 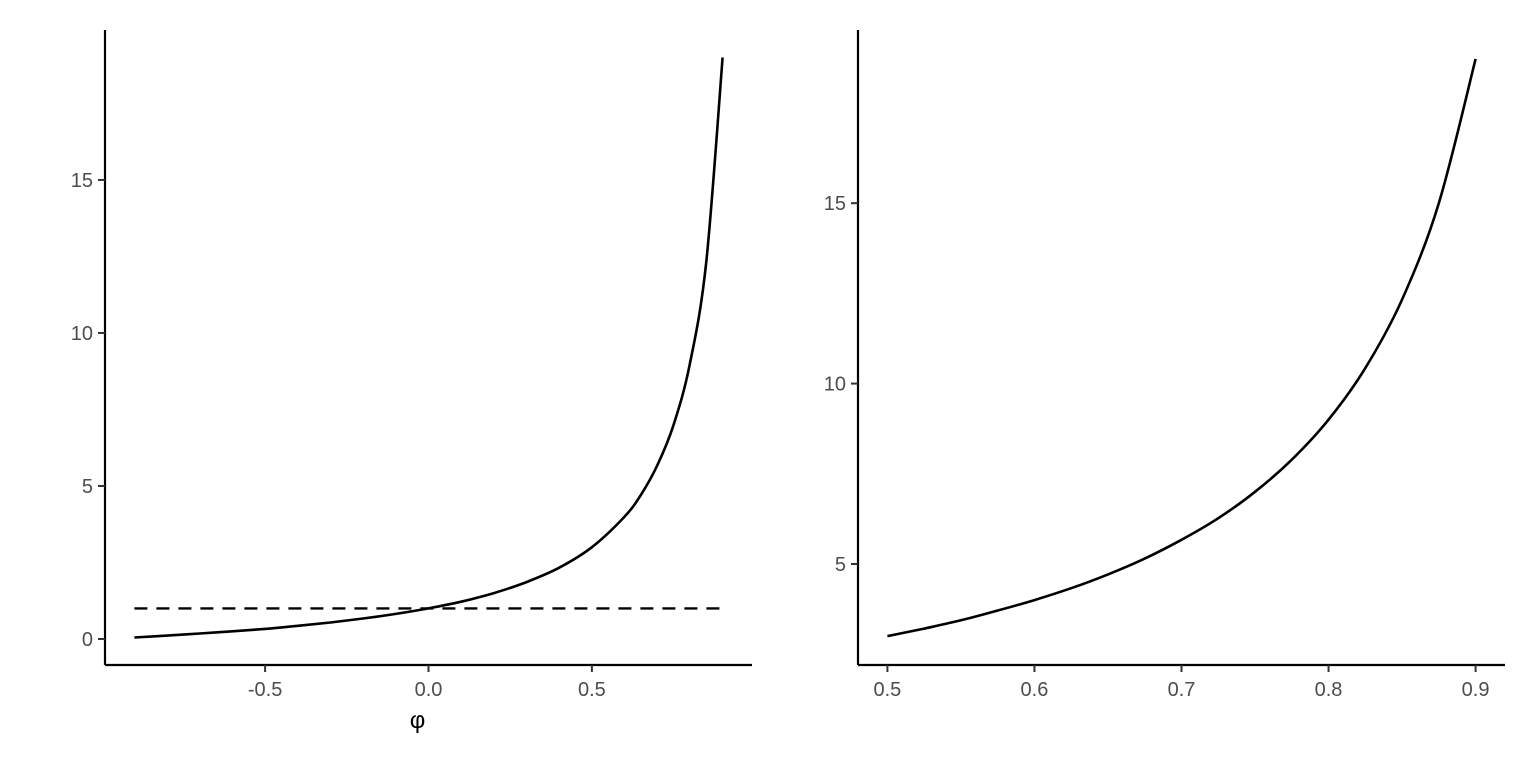 What do you see at coordinates (1182, 690) in the screenshot?
I see `x-tick-label: 0.7` at bounding box center [1182, 690].